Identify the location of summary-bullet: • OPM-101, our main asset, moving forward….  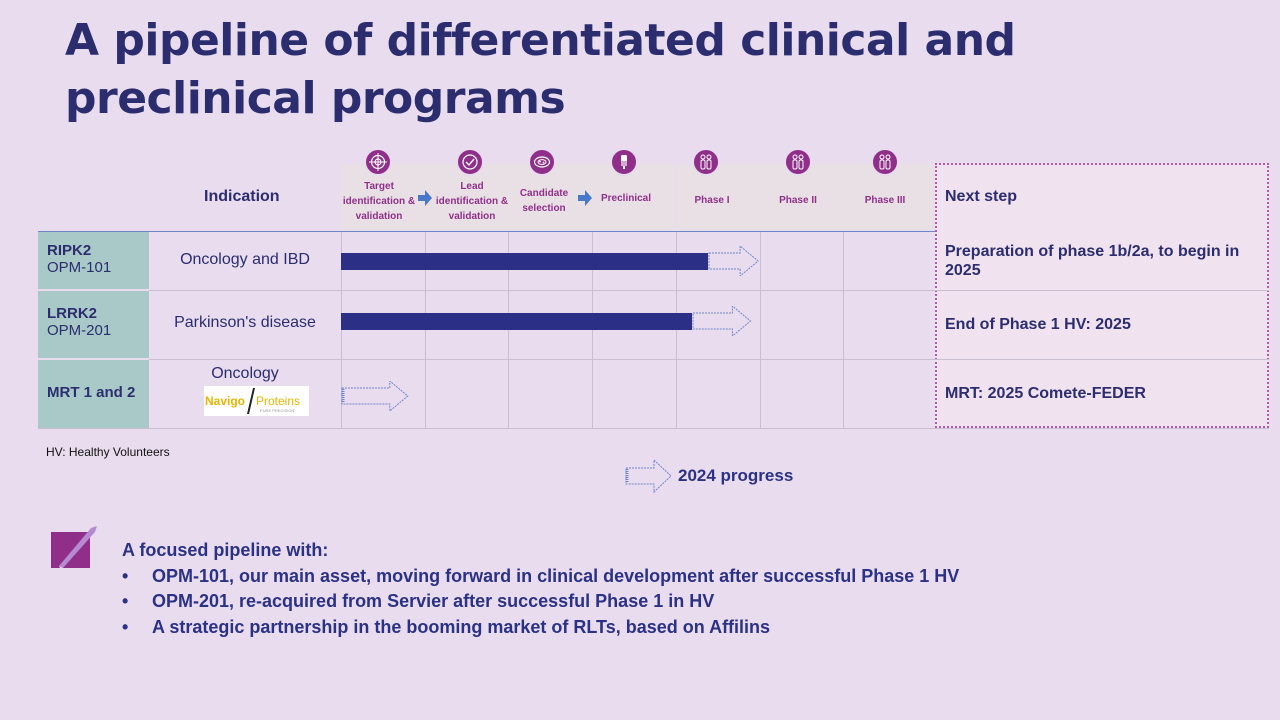
(541, 575).